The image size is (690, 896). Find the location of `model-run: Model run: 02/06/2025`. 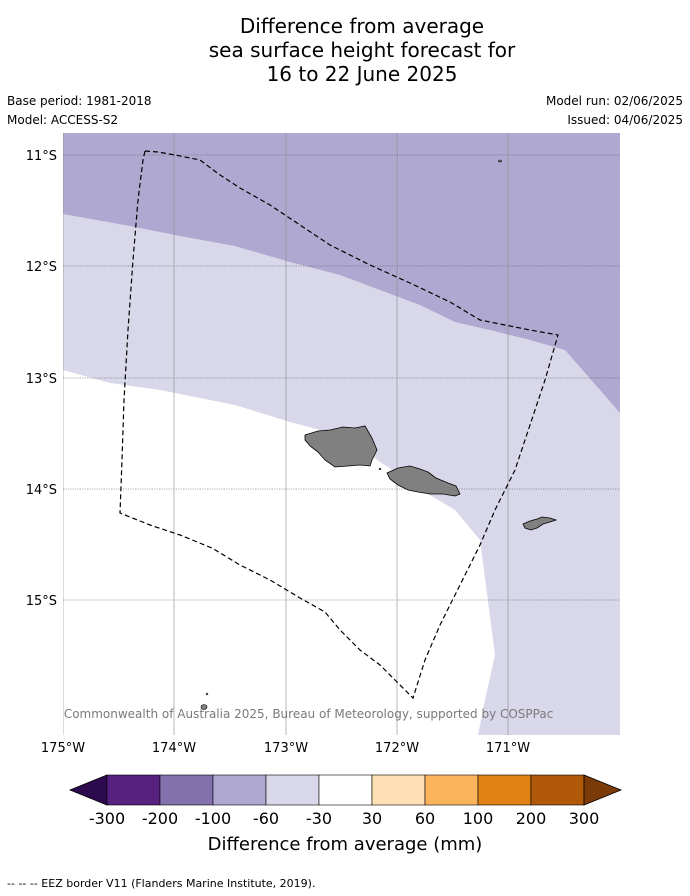

model-run: Model run: 02/06/2025 is located at coordinates (614, 101).